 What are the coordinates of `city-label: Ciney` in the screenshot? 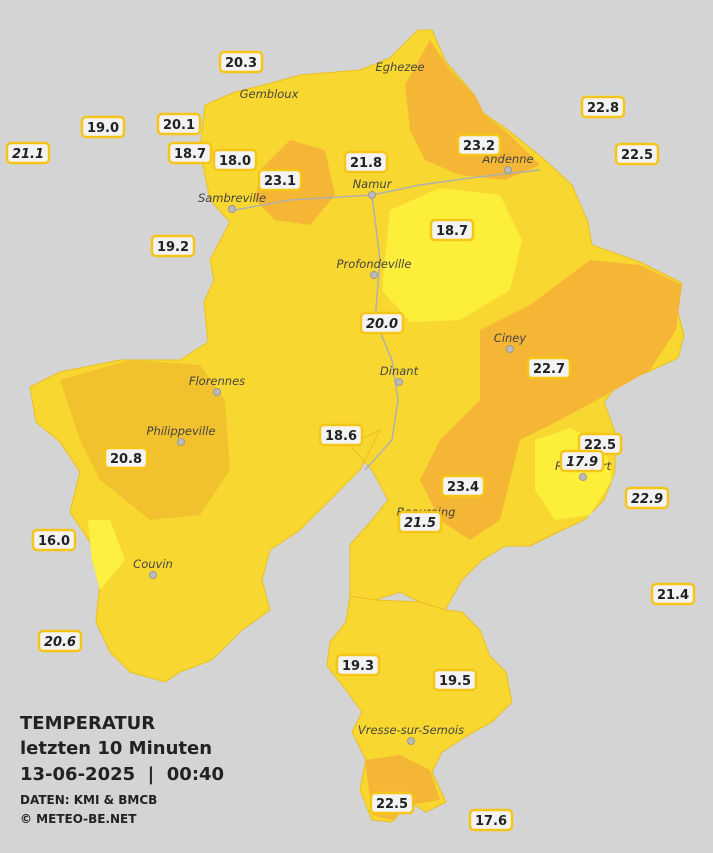 It's located at (510, 338).